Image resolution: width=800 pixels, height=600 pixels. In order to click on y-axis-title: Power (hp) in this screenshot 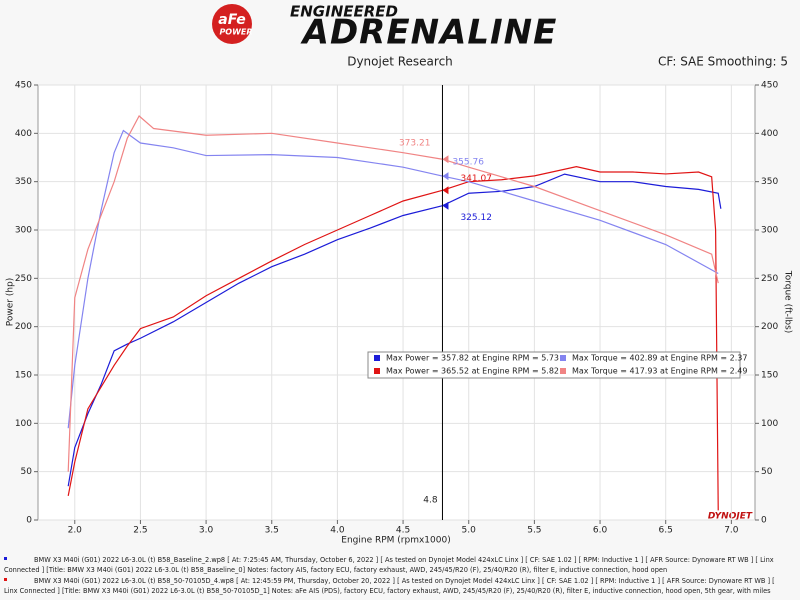, I will do `click(11, 302)`.